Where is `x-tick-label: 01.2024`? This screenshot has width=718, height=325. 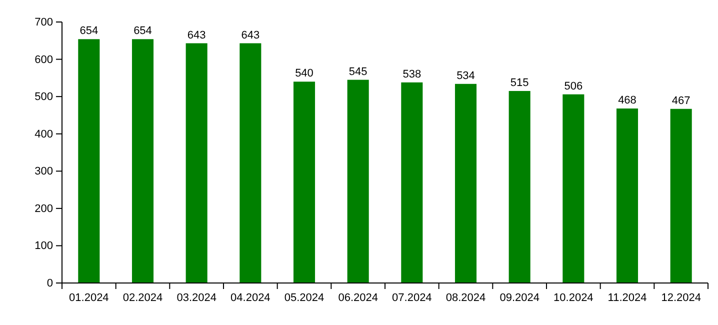 x-tick-label: 01.2024 is located at coordinates (89, 298).